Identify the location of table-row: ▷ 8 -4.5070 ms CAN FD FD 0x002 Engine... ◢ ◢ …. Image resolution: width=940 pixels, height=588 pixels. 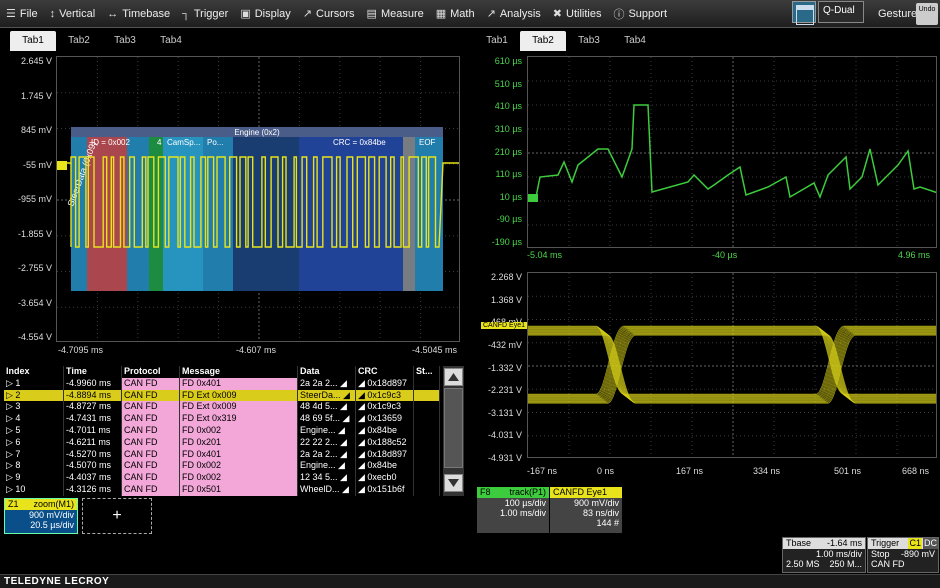
(222, 466).